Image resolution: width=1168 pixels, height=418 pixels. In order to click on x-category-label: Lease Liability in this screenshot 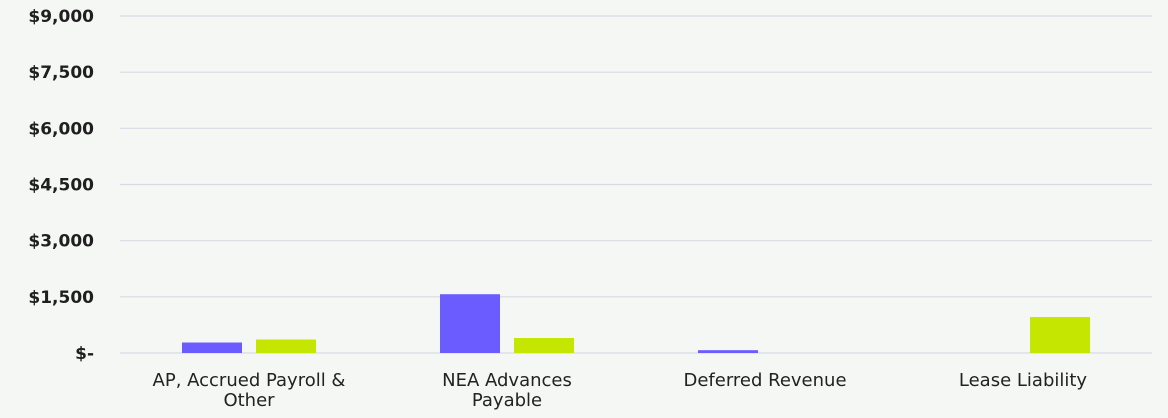, I will do `click(1023, 380)`.